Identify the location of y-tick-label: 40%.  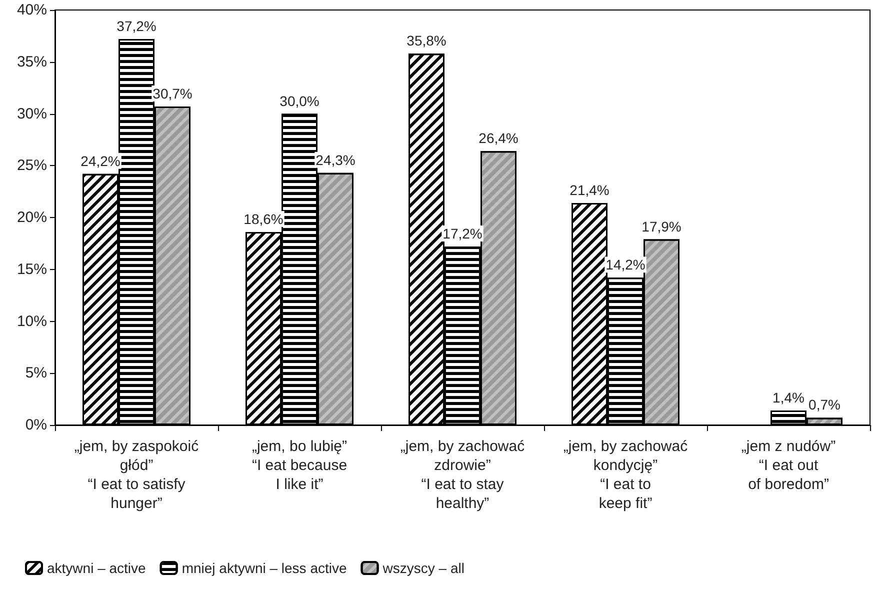
(31, 10).